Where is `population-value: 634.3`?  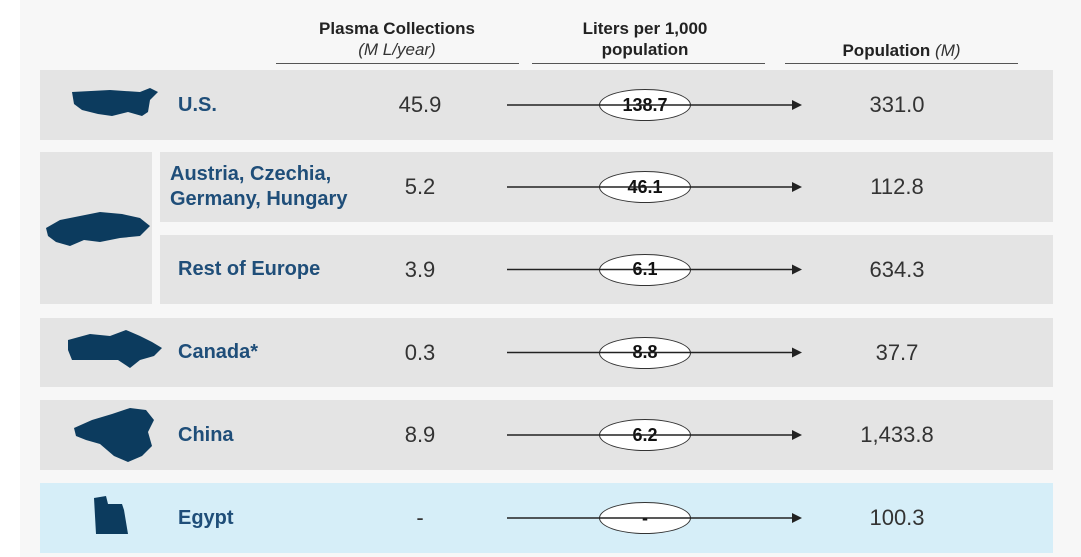
population-value: 634.3 is located at coordinates (897, 269).